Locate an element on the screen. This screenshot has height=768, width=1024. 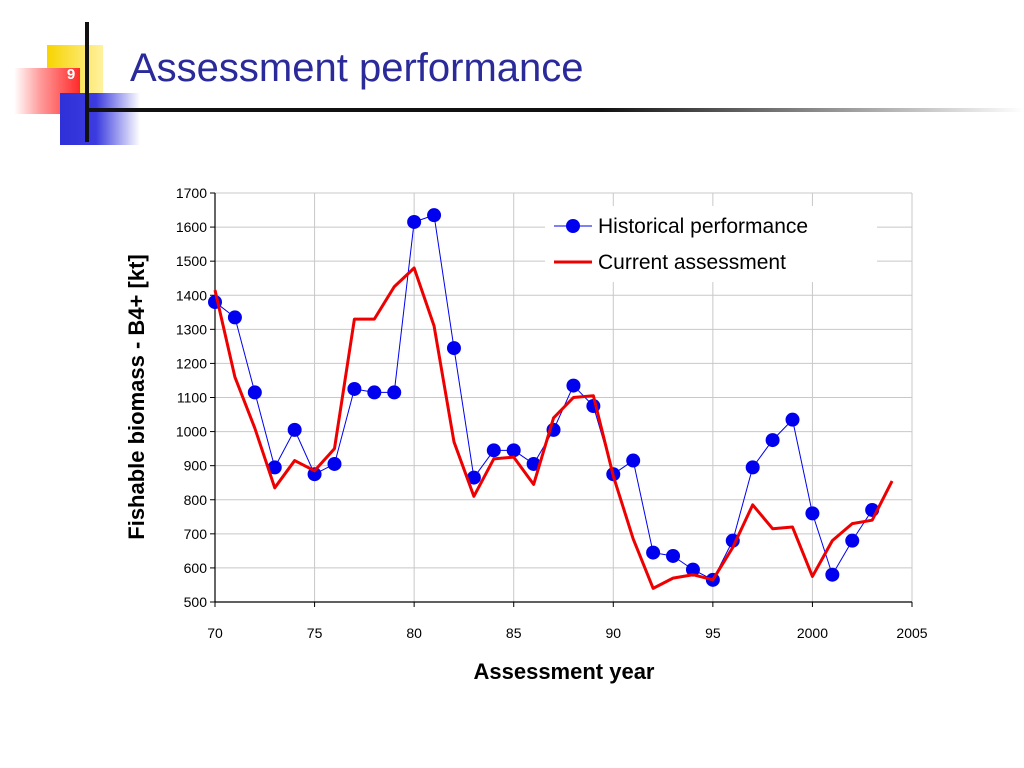
legend-box is located at coordinates (711, 244).